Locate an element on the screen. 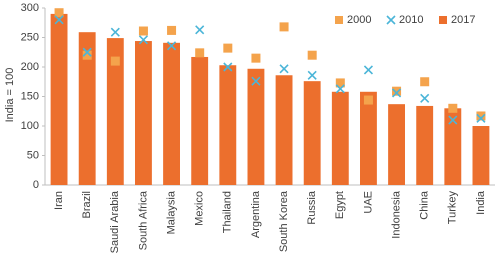  x-tick-label: Mexico is located at coordinates (200, 208).